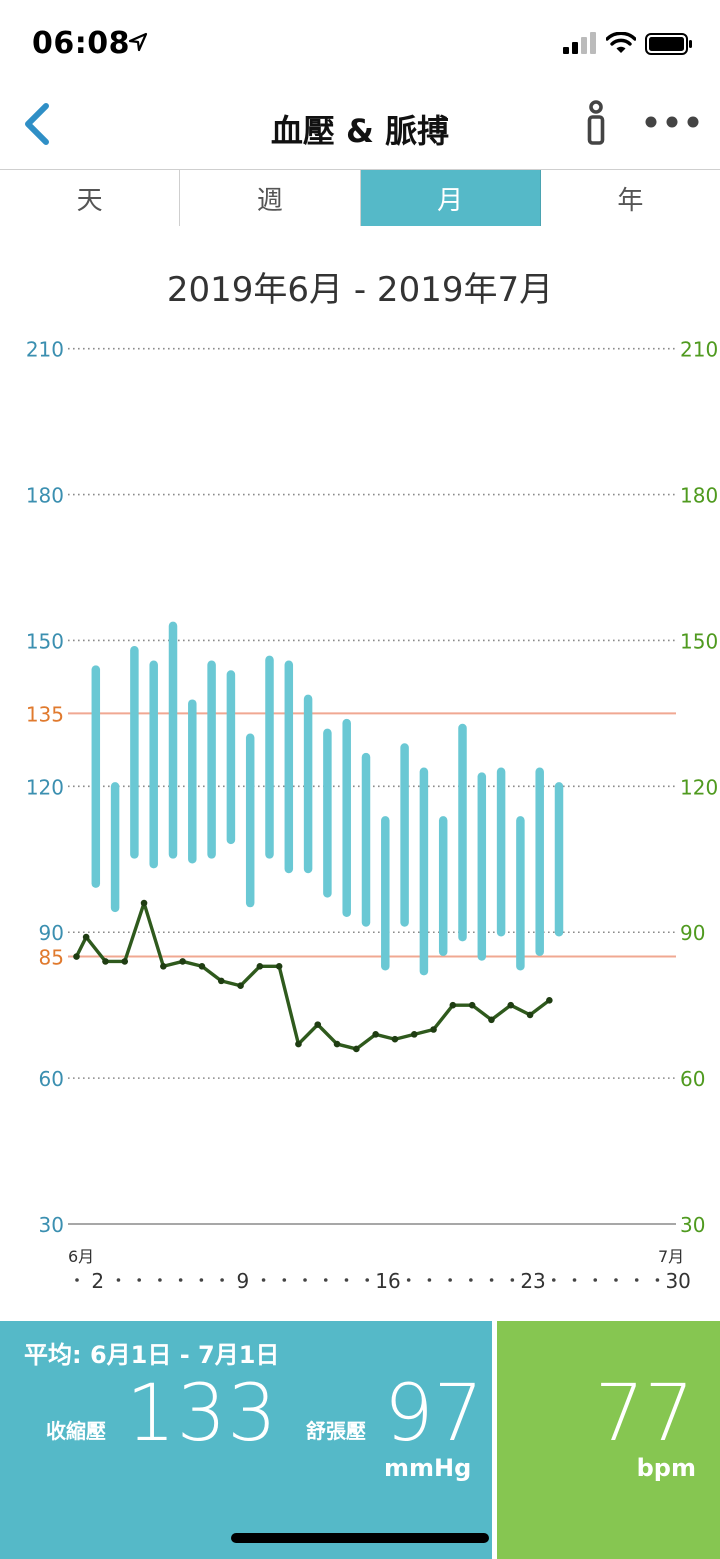  Describe the element at coordinates (360, 1538) in the screenshot. I see `home-indicator` at that location.